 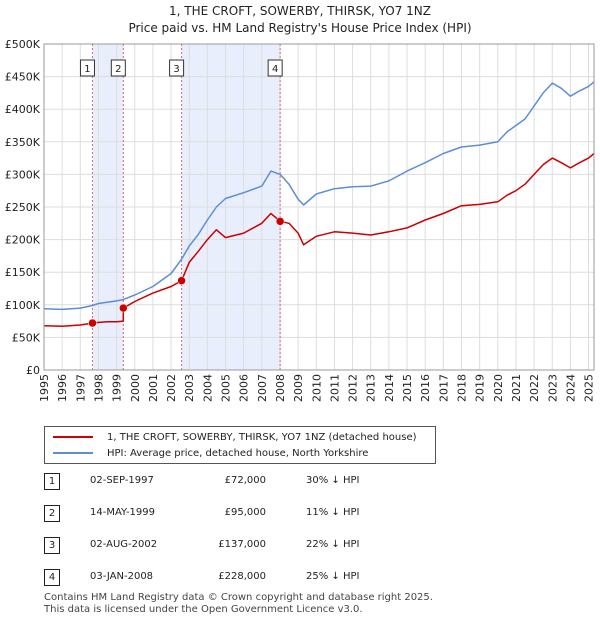 I want to click on legend-swatch-hpi, so click(x=73, y=453).